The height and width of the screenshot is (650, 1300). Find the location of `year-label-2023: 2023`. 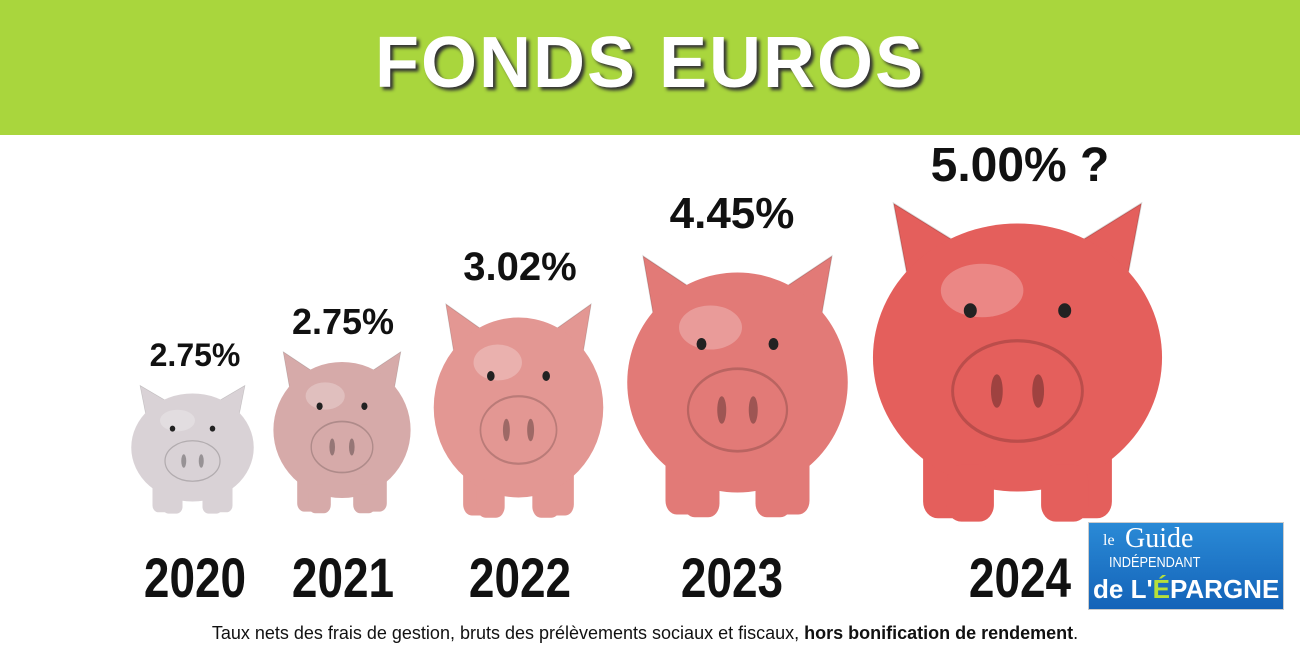

year-label-2023: 2023 is located at coordinates (732, 577).